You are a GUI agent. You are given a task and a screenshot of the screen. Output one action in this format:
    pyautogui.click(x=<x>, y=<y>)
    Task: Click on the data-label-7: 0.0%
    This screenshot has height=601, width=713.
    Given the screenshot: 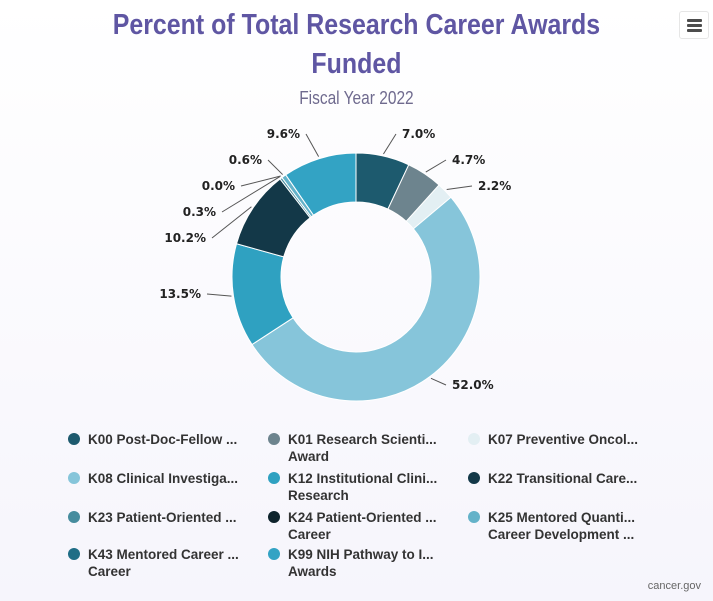 What is the action you would take?
    pyautogui.click(x=218, y=186)
    